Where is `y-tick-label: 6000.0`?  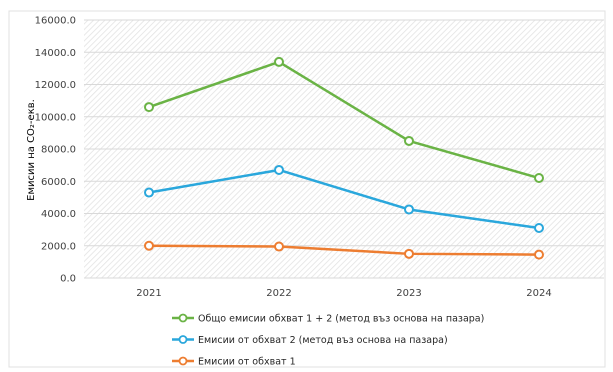
y-tick-label: 6000.0 is located at coordinates (58, 182).